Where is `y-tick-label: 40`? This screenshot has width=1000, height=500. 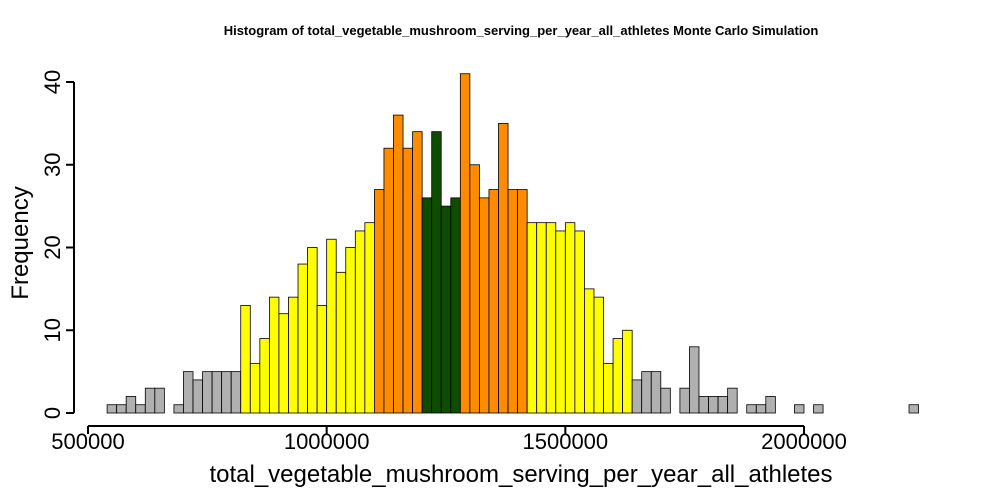
y-tick-label: 40 is located at coordinates (52, 82).